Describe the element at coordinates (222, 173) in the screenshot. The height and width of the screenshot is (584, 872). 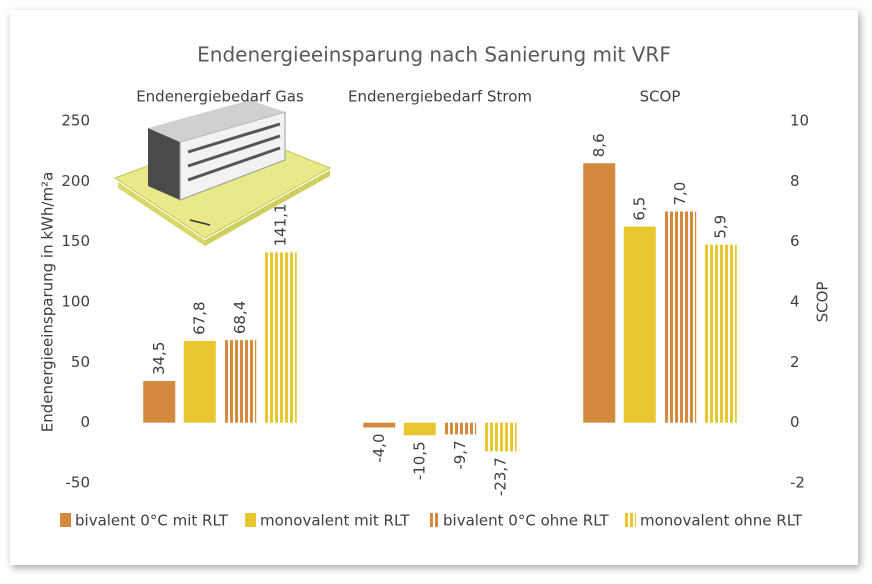
I see `building-illustration` at that location.